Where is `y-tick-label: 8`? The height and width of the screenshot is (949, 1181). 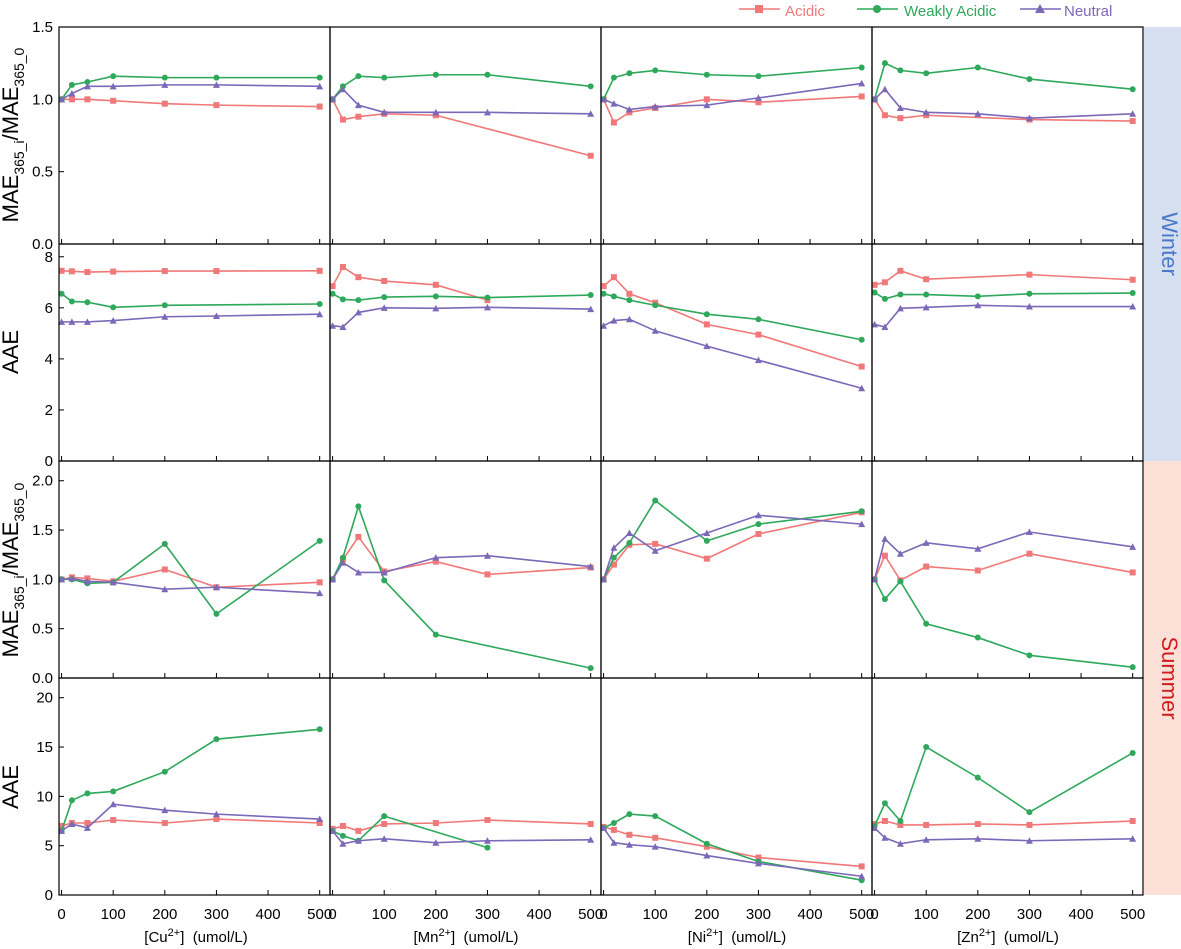
y-tick-label: 8 is located at coordinates (49, 257).